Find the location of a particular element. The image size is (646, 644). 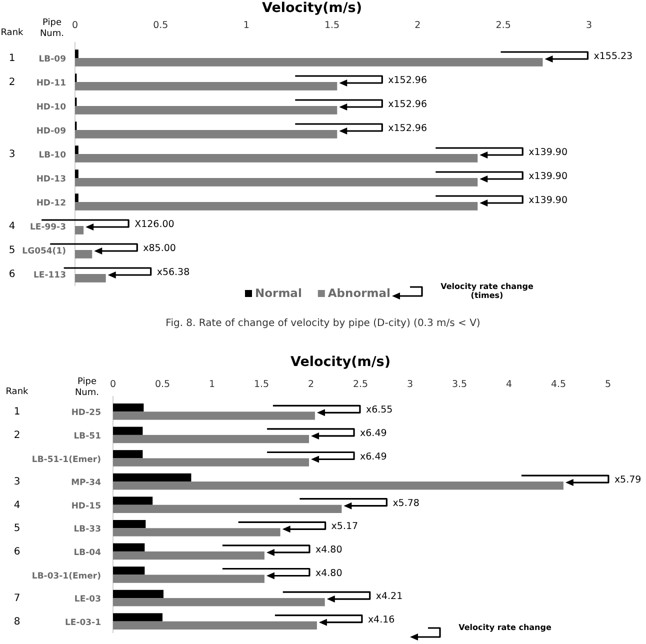

text: 7 is located at coordinates (17, 598).